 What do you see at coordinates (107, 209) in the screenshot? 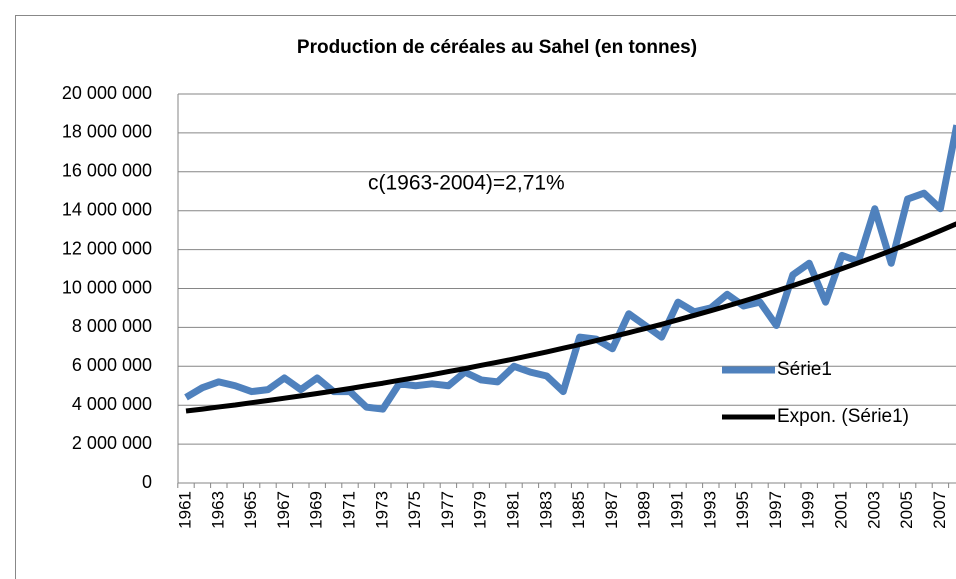
I see `y-tick-label: 14 000 000` at bounding box center [107, 209].